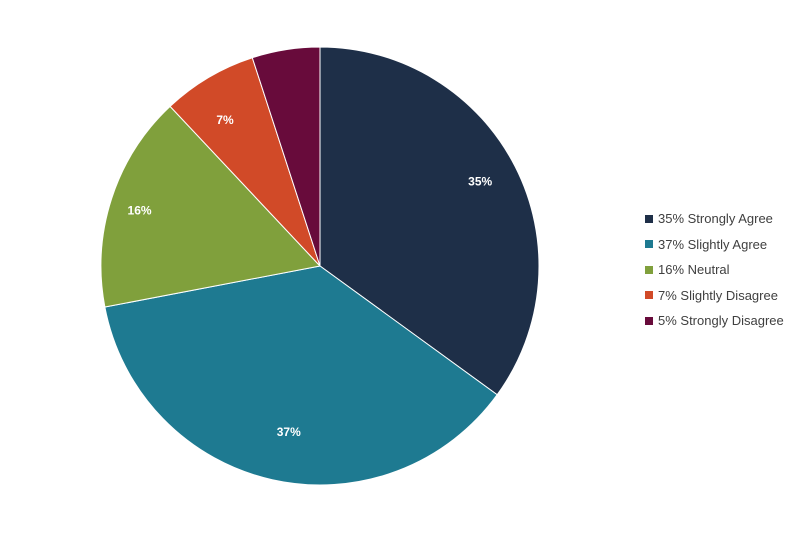 The height and width of the screenshot is (534, 800). What do you see at coordinates (480, 182) in the screenshot?
I see `data-label-strongly-agree: 35%` at bounding box center [480, 182].